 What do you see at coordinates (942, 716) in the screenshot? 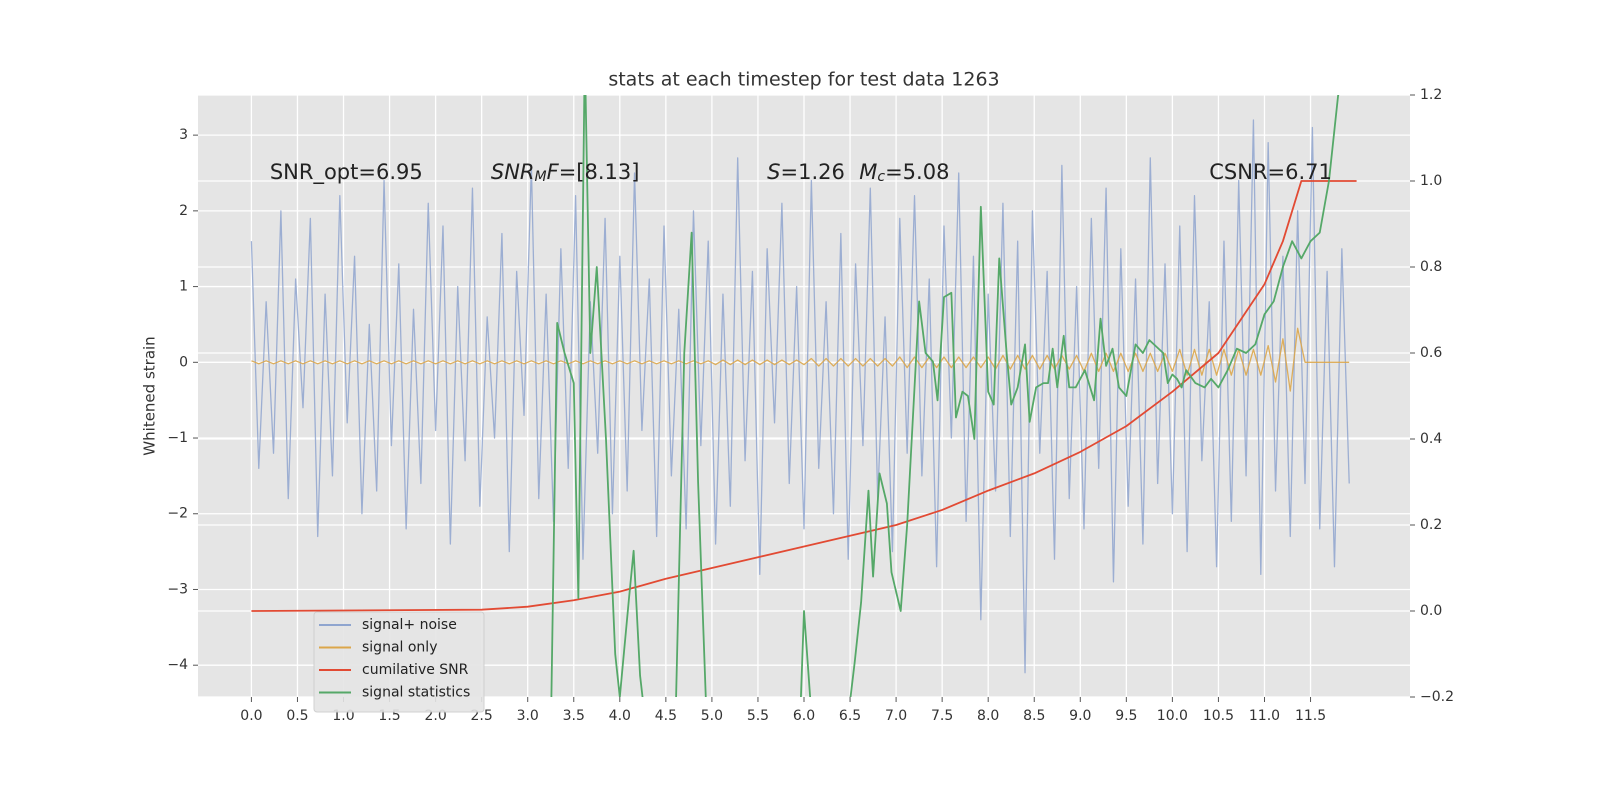
I see `x-tick-label: 7.5` at bounding box center [942, 716].